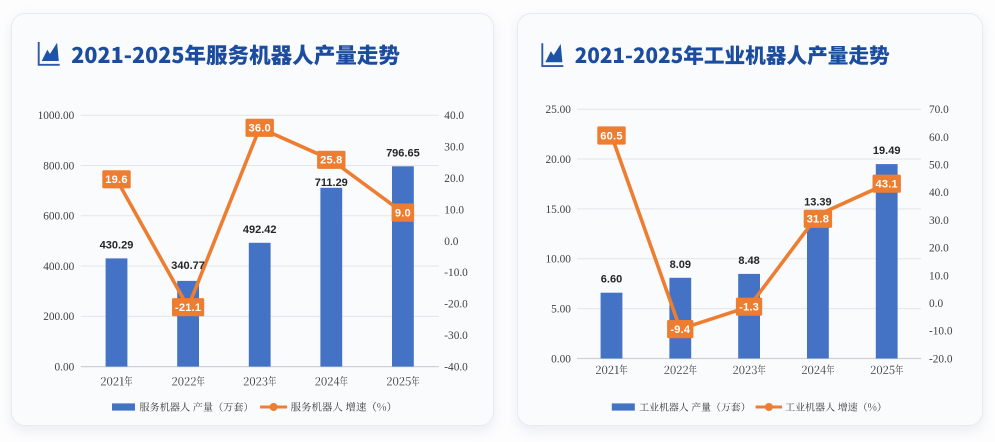 Image resolution: width=995 pixels, height=442 pixels. Describe the element at coordinates (558, 210) in the screenshot. I see `svg-text: 15.00` at that location.